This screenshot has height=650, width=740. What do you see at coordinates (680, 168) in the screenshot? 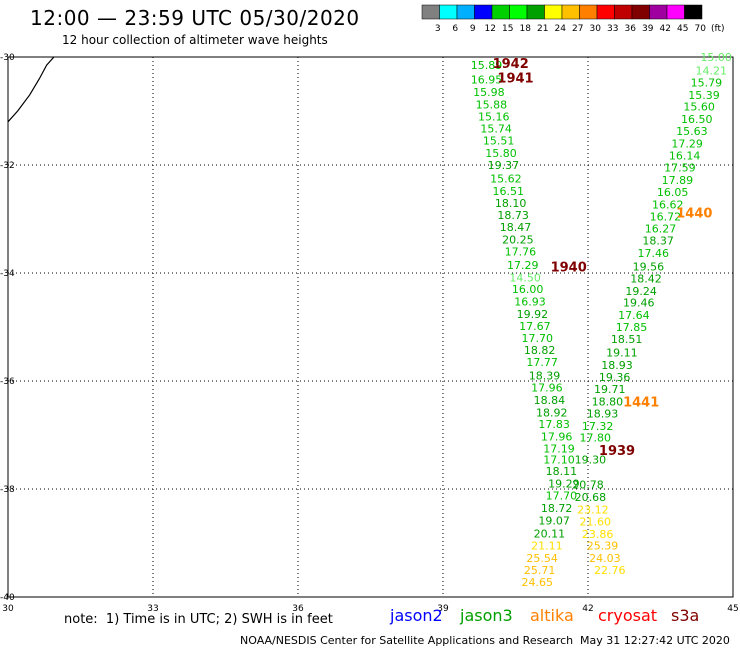
I see `wave-height-label: 17.59` at bounding box center [680, 168].